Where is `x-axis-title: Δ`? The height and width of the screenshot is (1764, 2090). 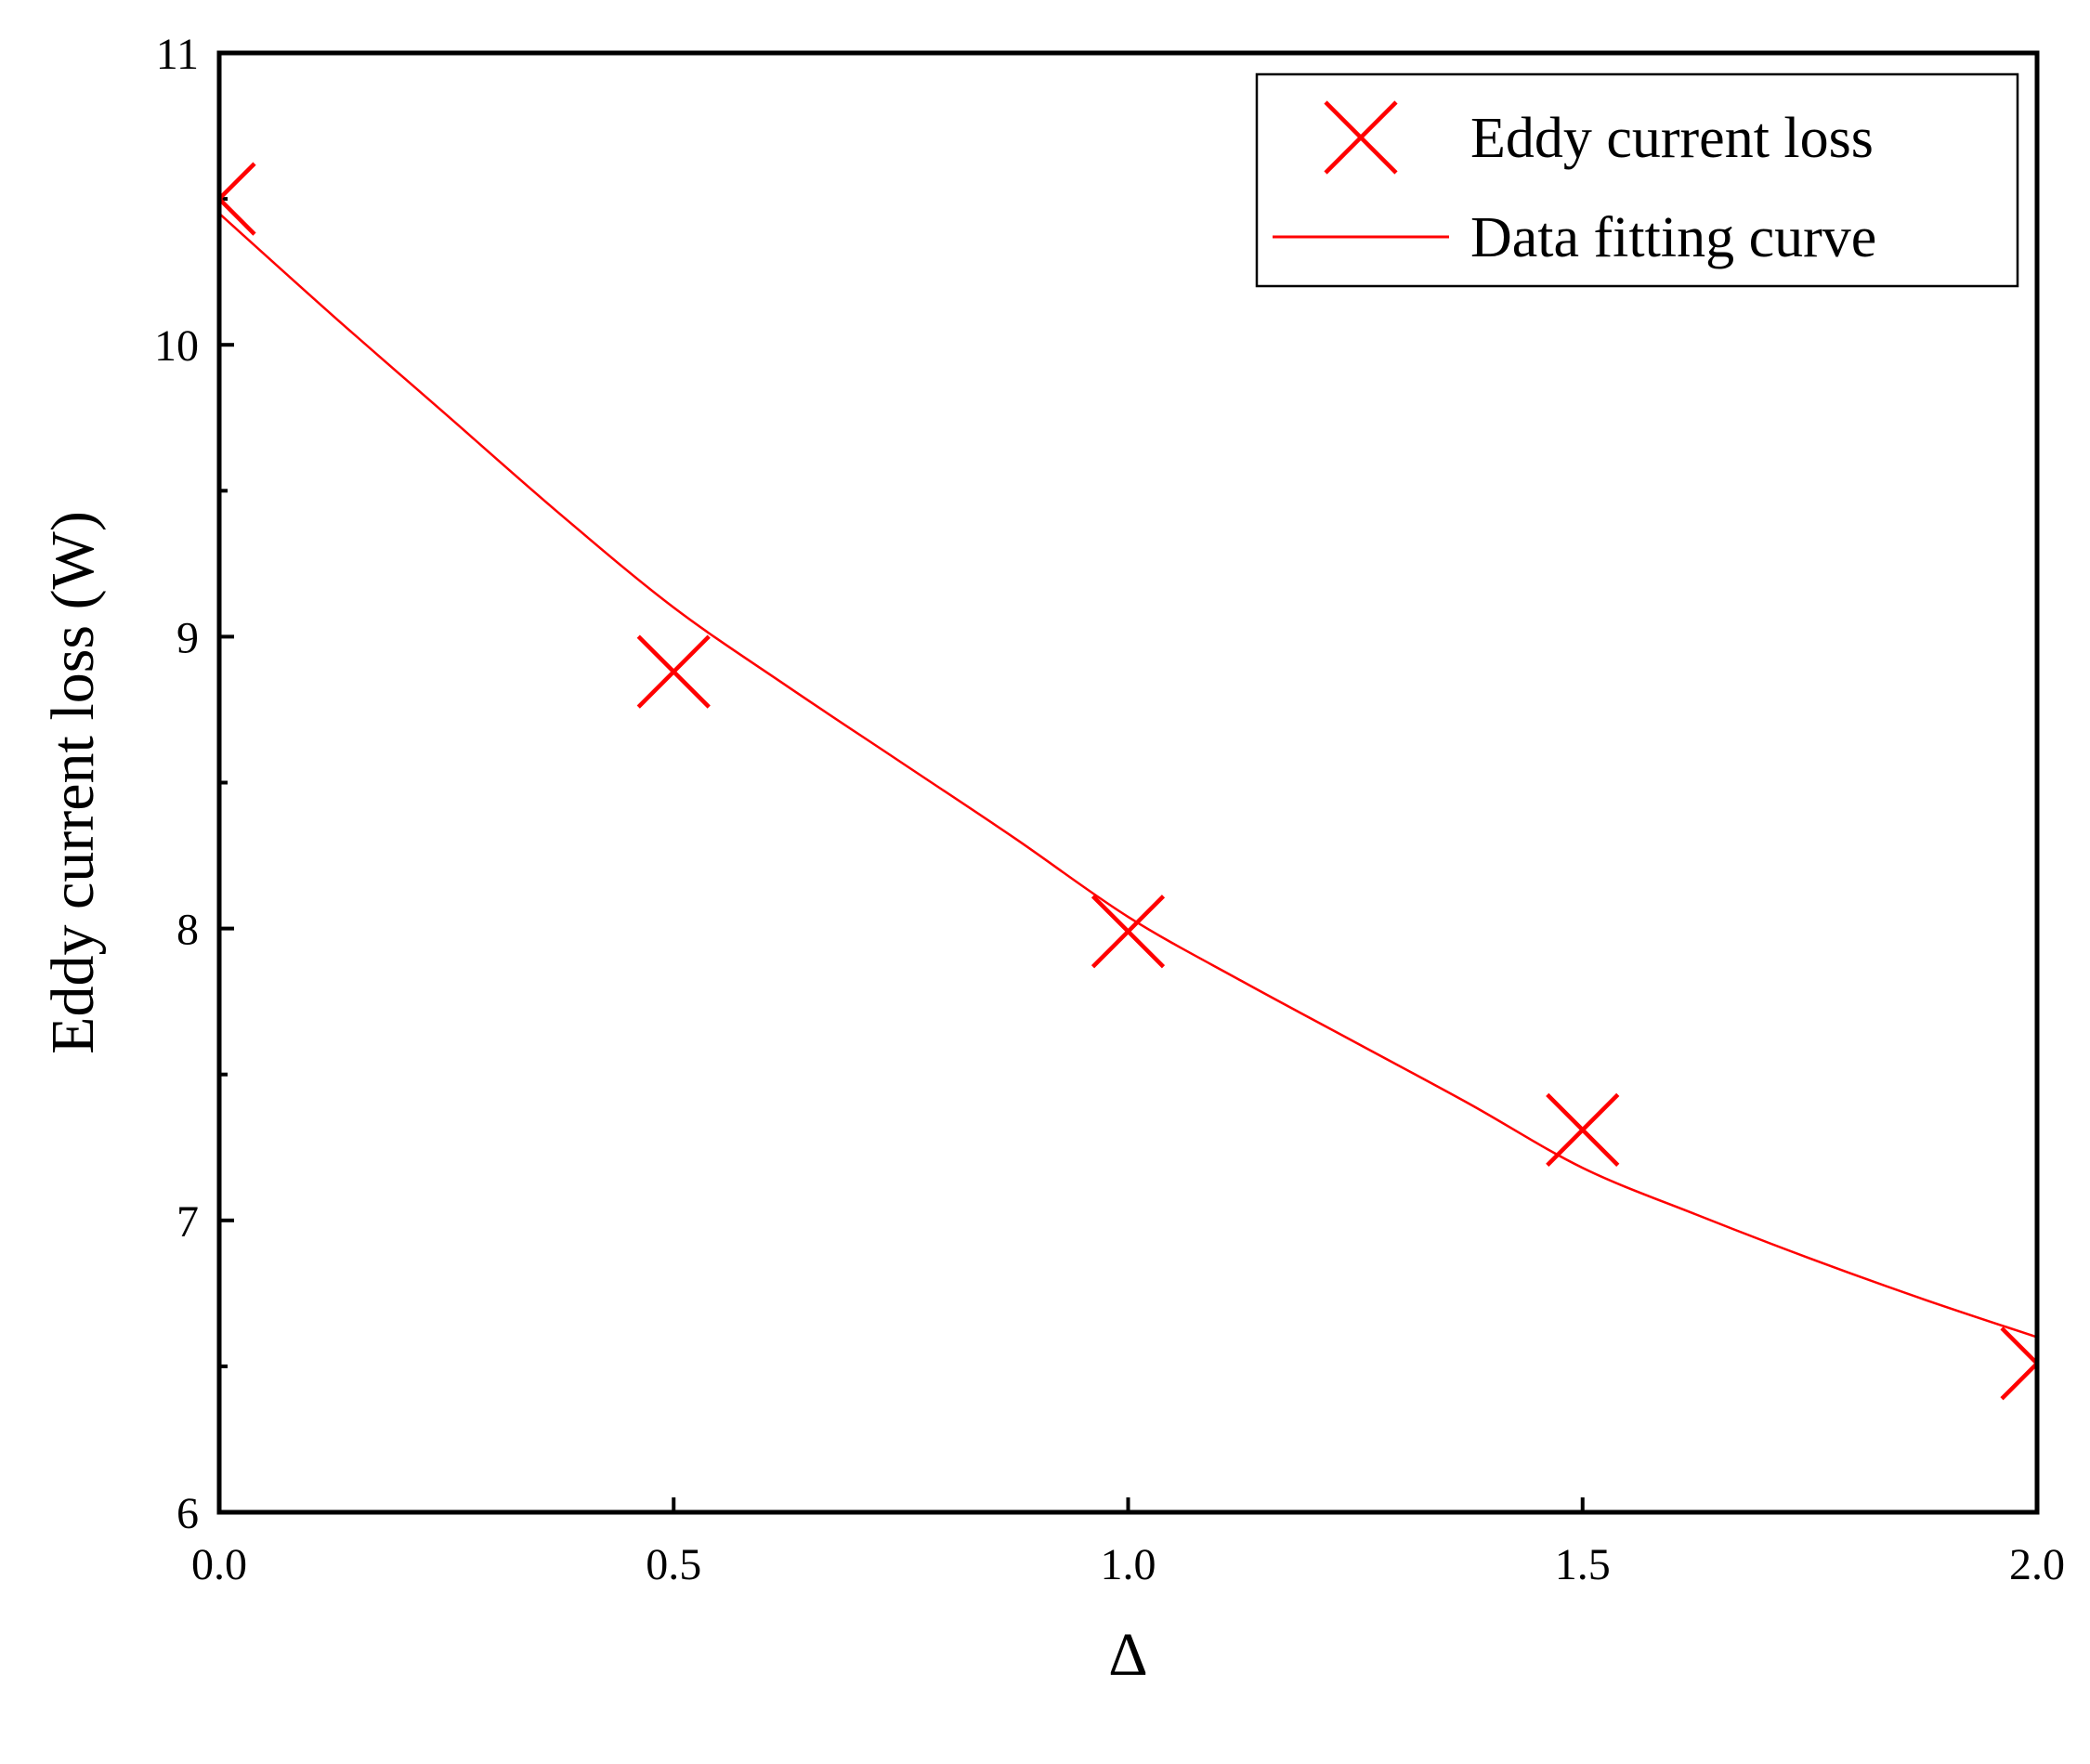 x-axis-title: Δ is located at coordinates (1127, 1655).